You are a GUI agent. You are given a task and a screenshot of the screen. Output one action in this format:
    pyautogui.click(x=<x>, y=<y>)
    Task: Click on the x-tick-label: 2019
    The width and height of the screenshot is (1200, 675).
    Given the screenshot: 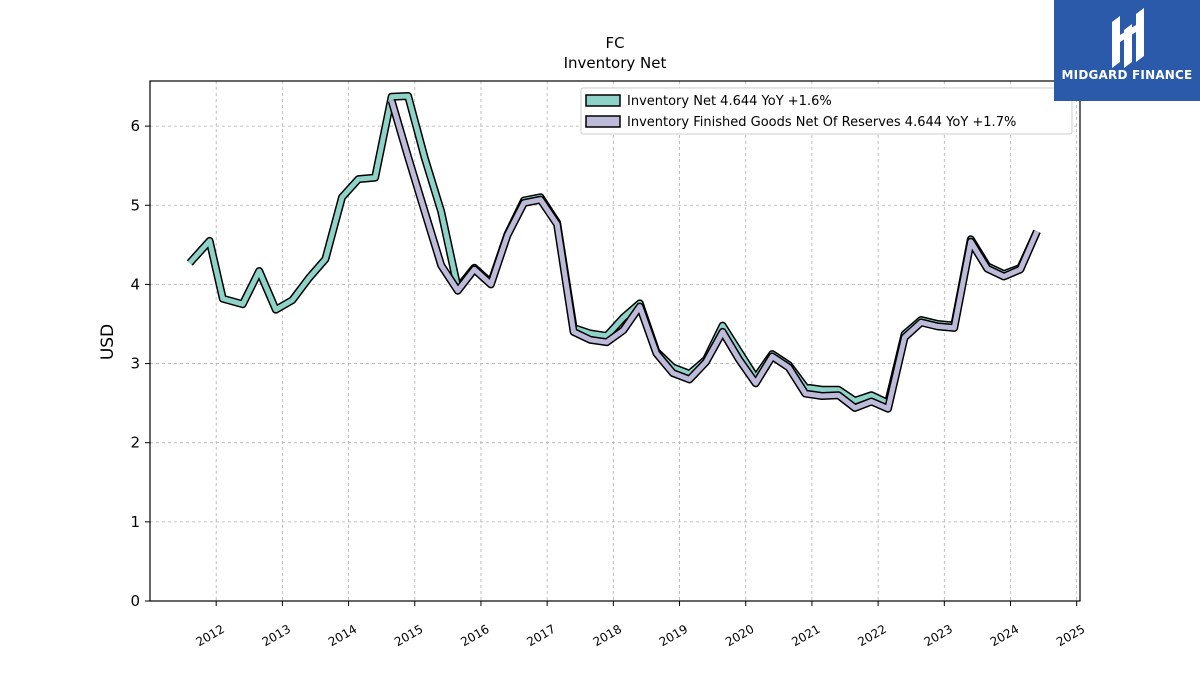 What is the action you would take?
    pyautogui.click(x=673, y=635)
    